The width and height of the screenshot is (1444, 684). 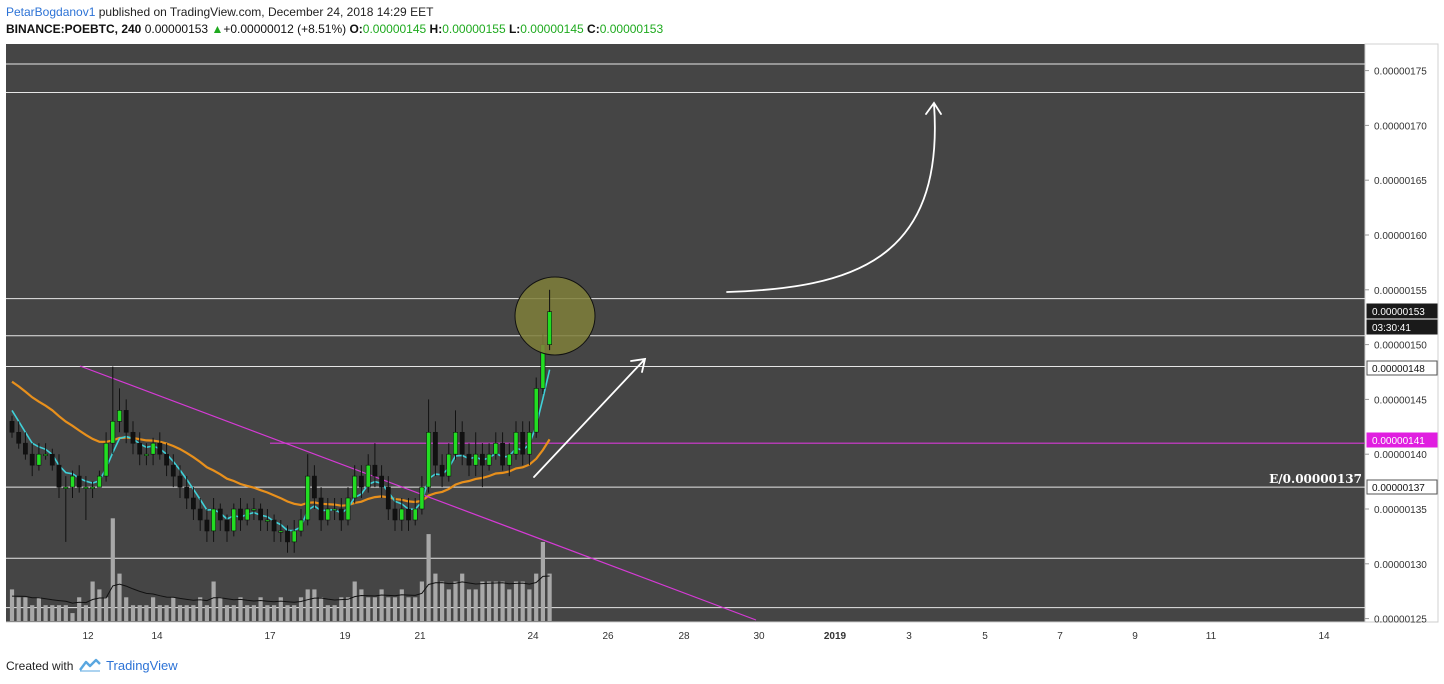 I want to click on y-tick-label: 0.00000140, so click(x=1400, y=455).